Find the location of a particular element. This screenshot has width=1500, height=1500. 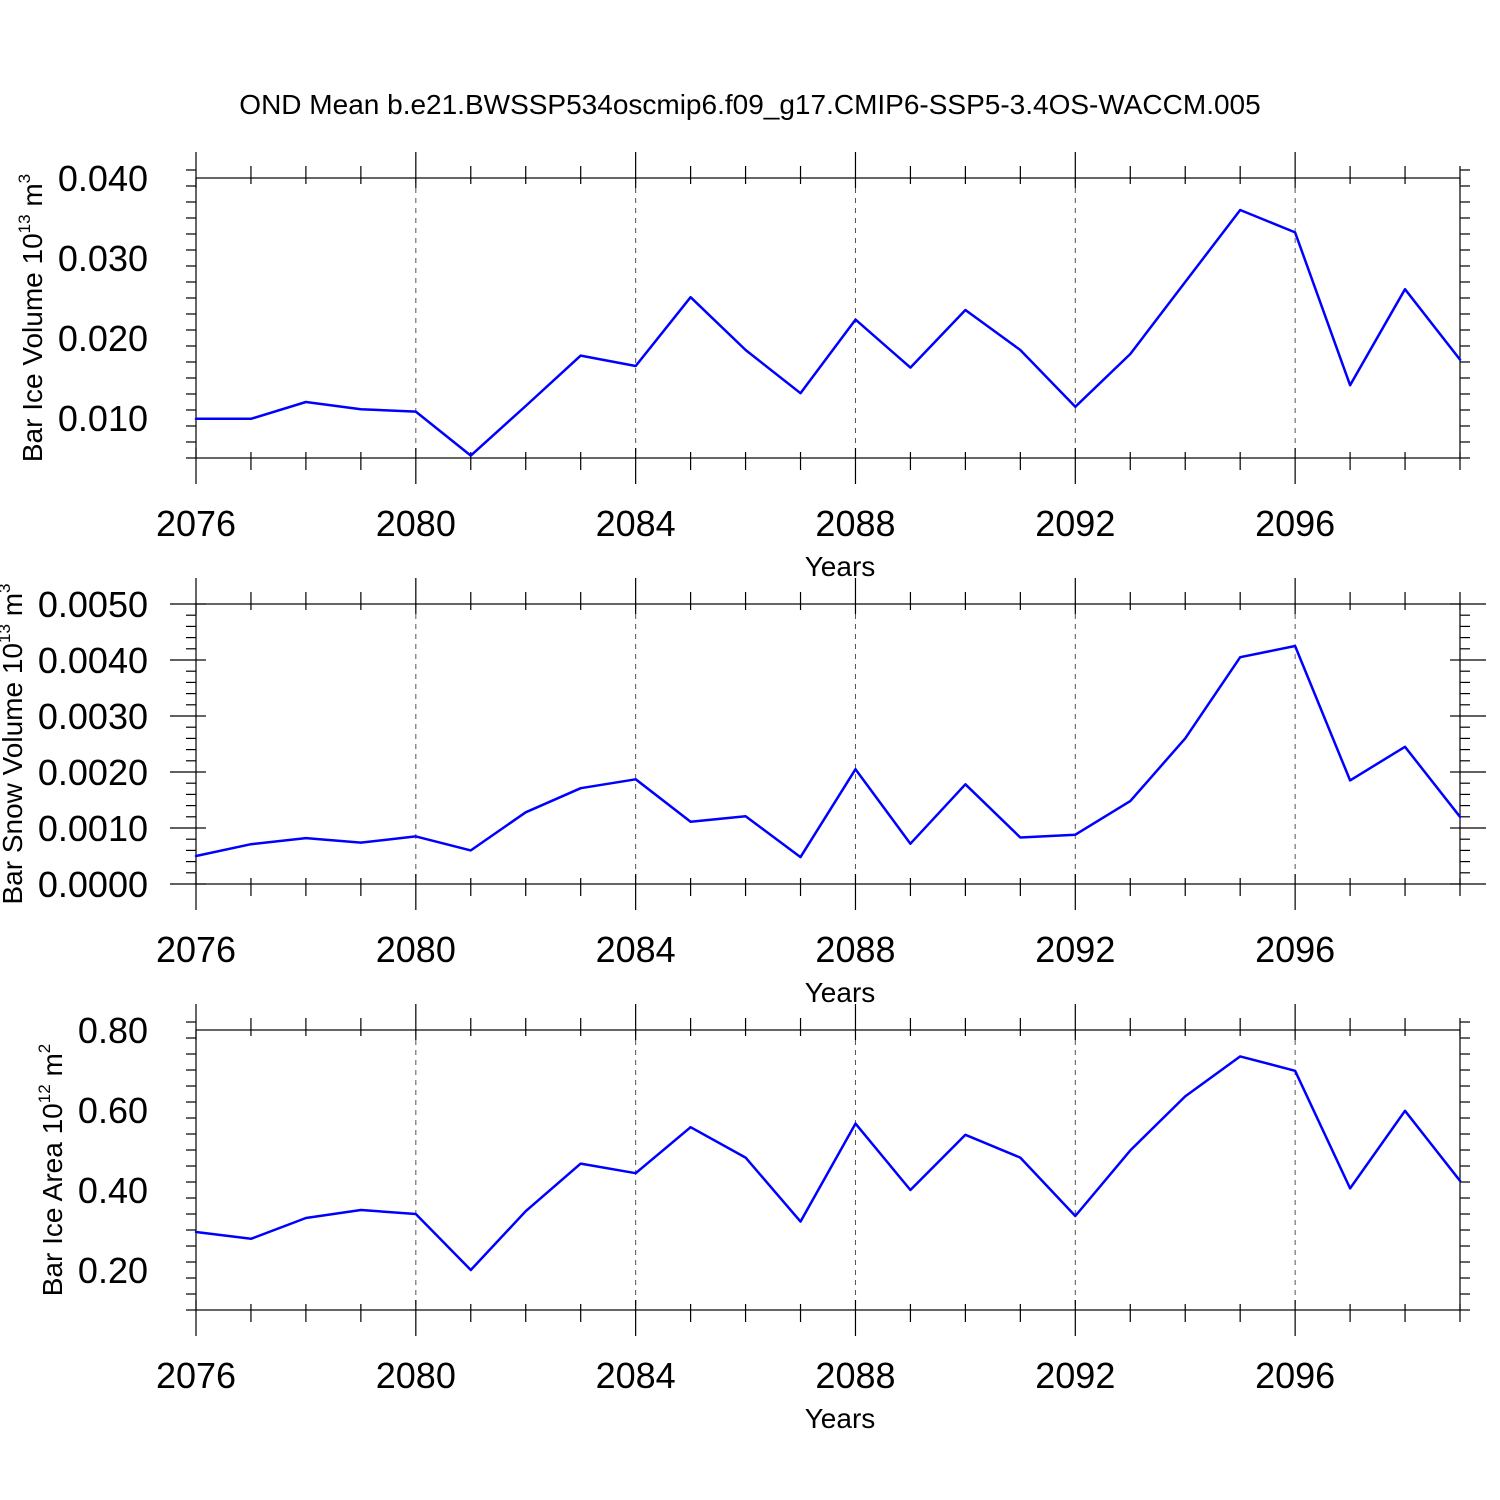

y-tick-label: 0.0020 is located at coordinates (93, 772).